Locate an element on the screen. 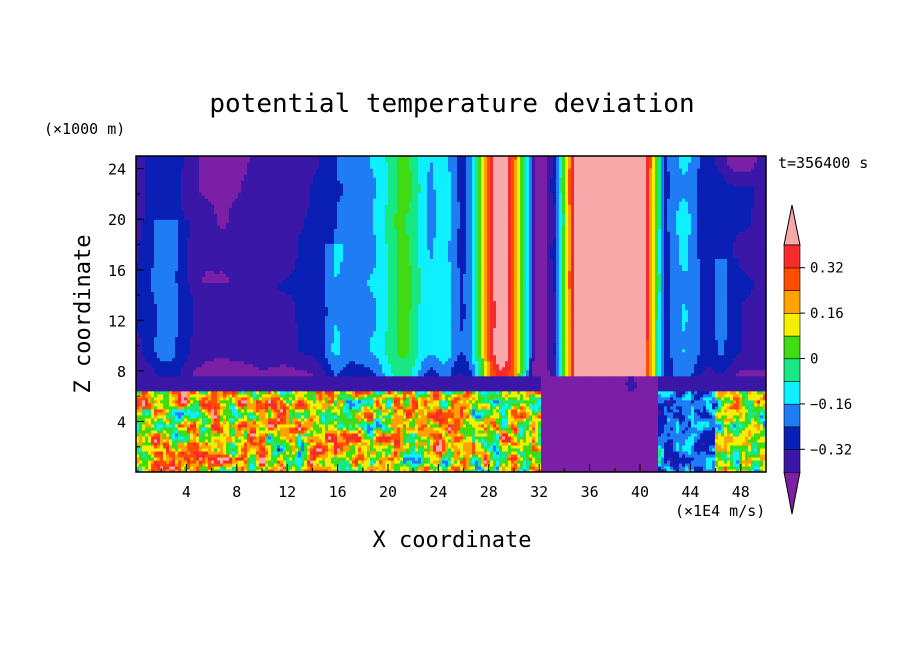  colorbar-max-arrow is located at coordinates (792, 225).